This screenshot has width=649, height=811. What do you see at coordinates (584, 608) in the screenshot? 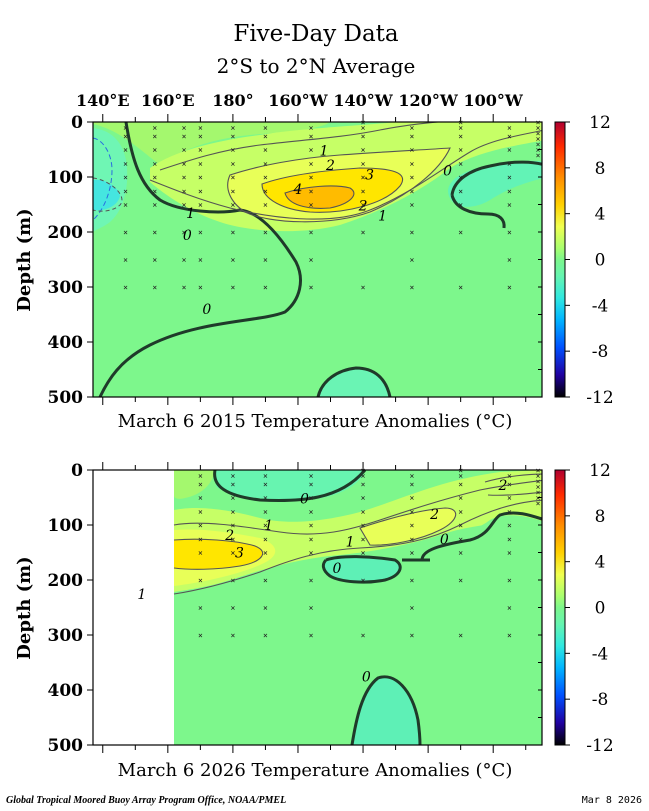
I see `bottom-colorbar: 12 8 4 0 -4 -8 -12` at bounding box center [584, 608].